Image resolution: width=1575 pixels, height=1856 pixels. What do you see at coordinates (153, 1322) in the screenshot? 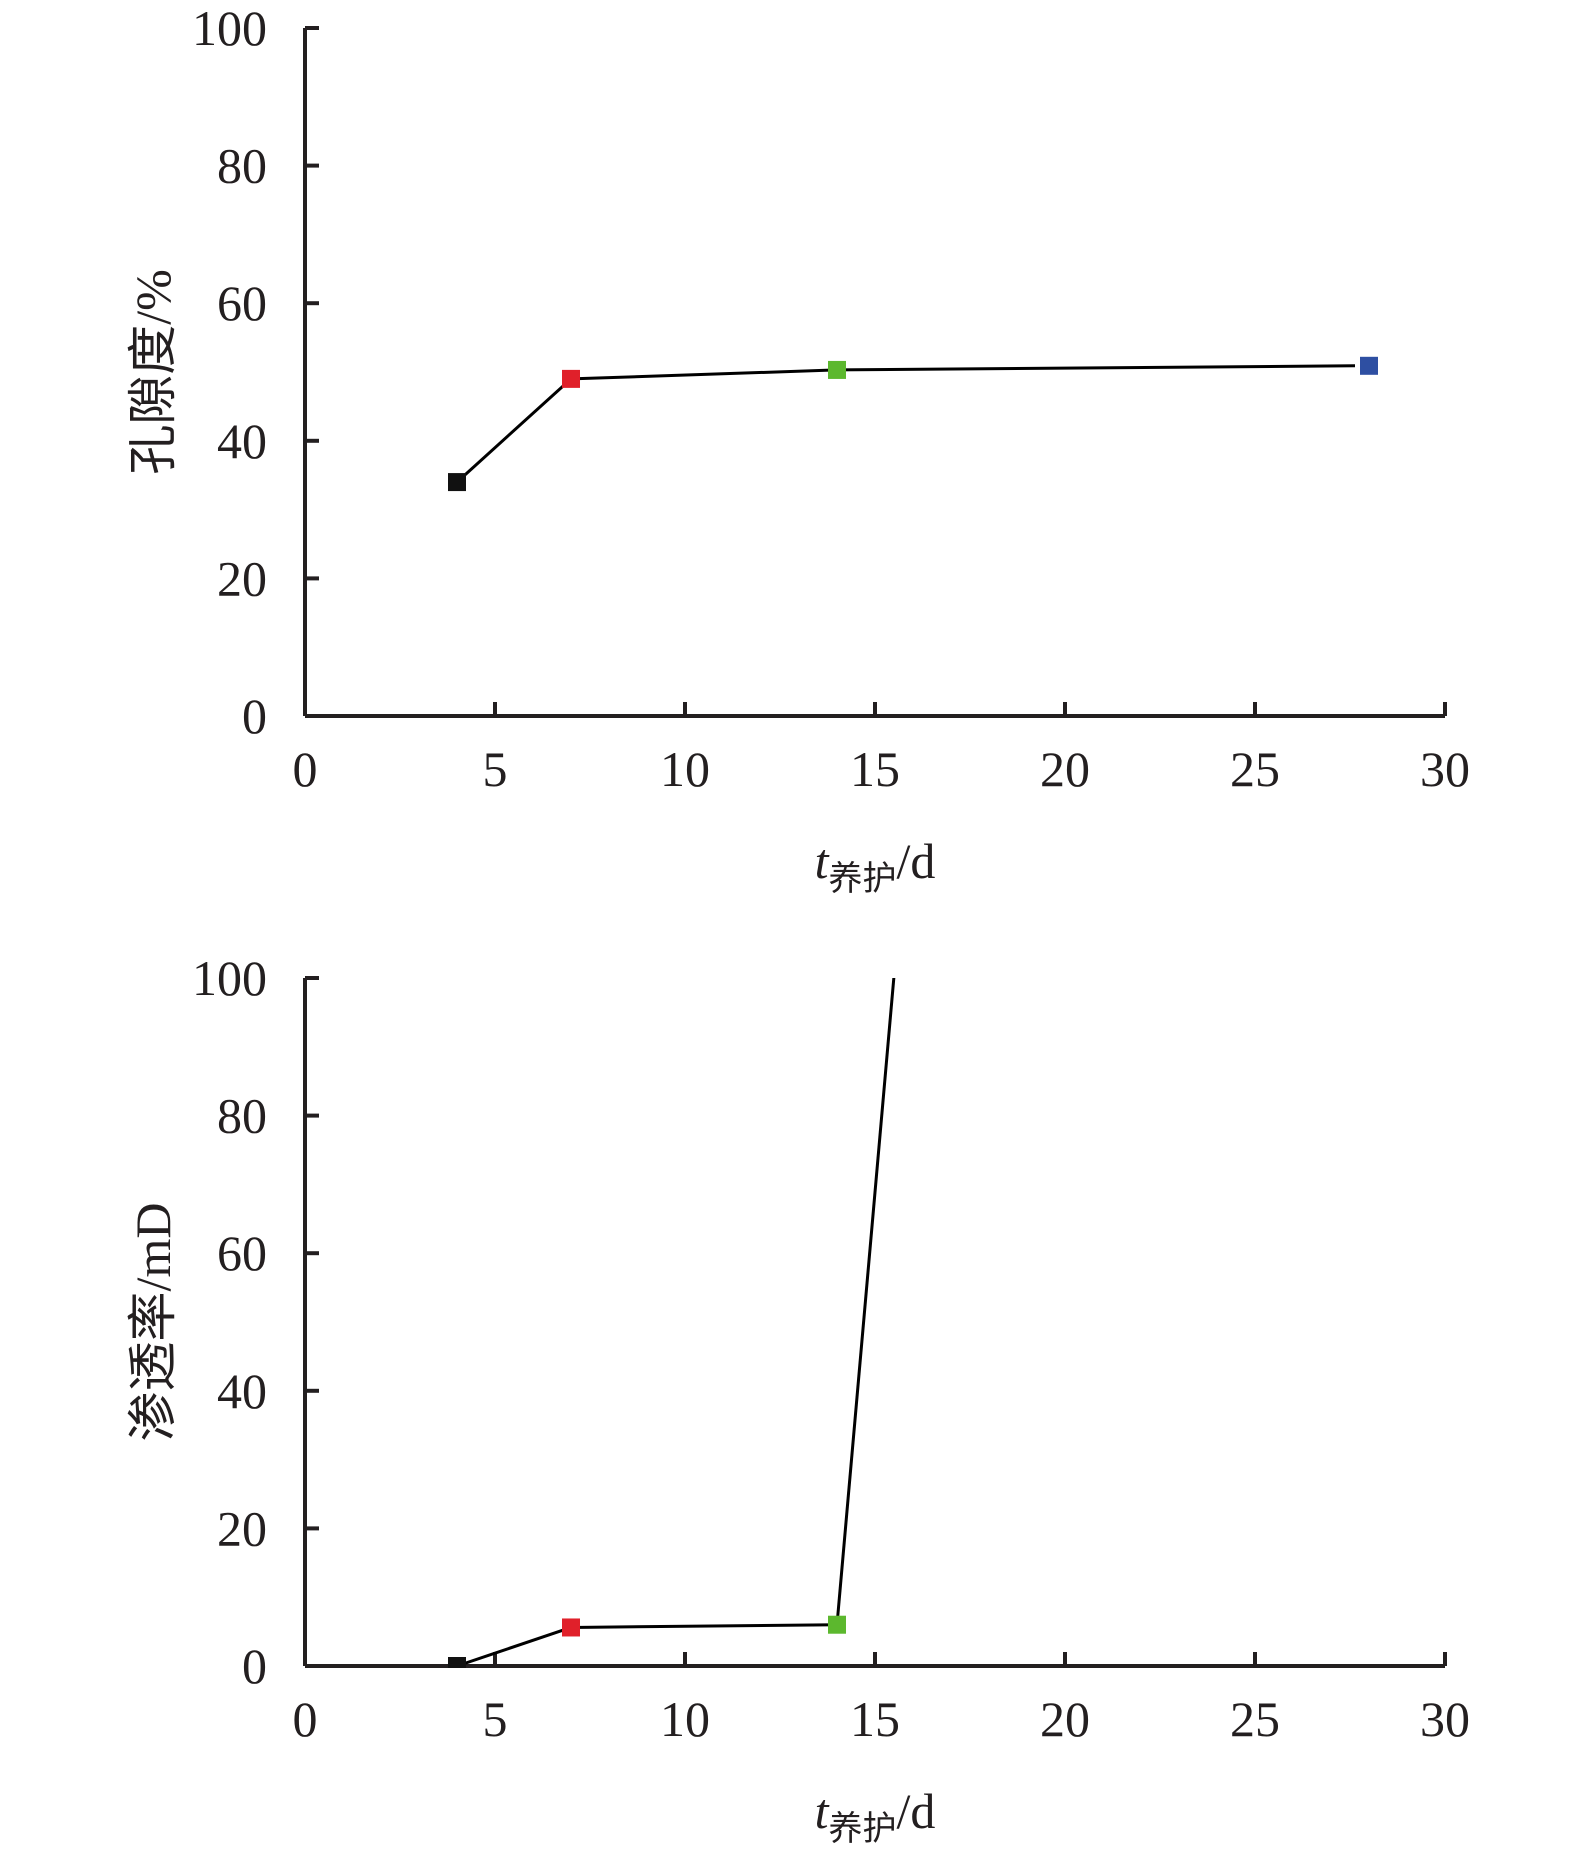
I see `y-axis-title: 渗透率/mD` at bounding box center [153, 1322].